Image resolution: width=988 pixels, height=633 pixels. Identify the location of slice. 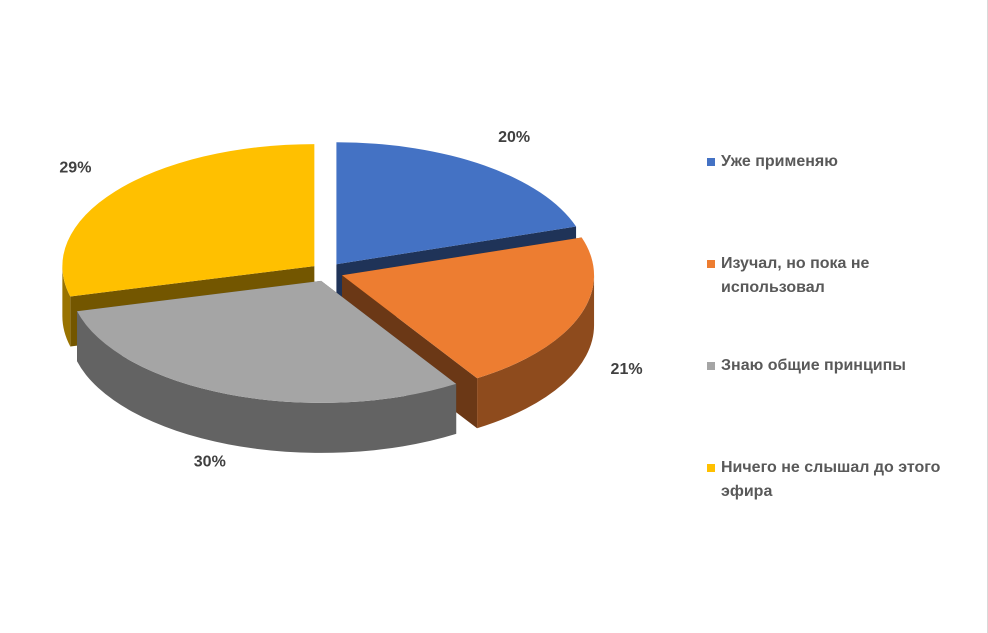
(267, 366).